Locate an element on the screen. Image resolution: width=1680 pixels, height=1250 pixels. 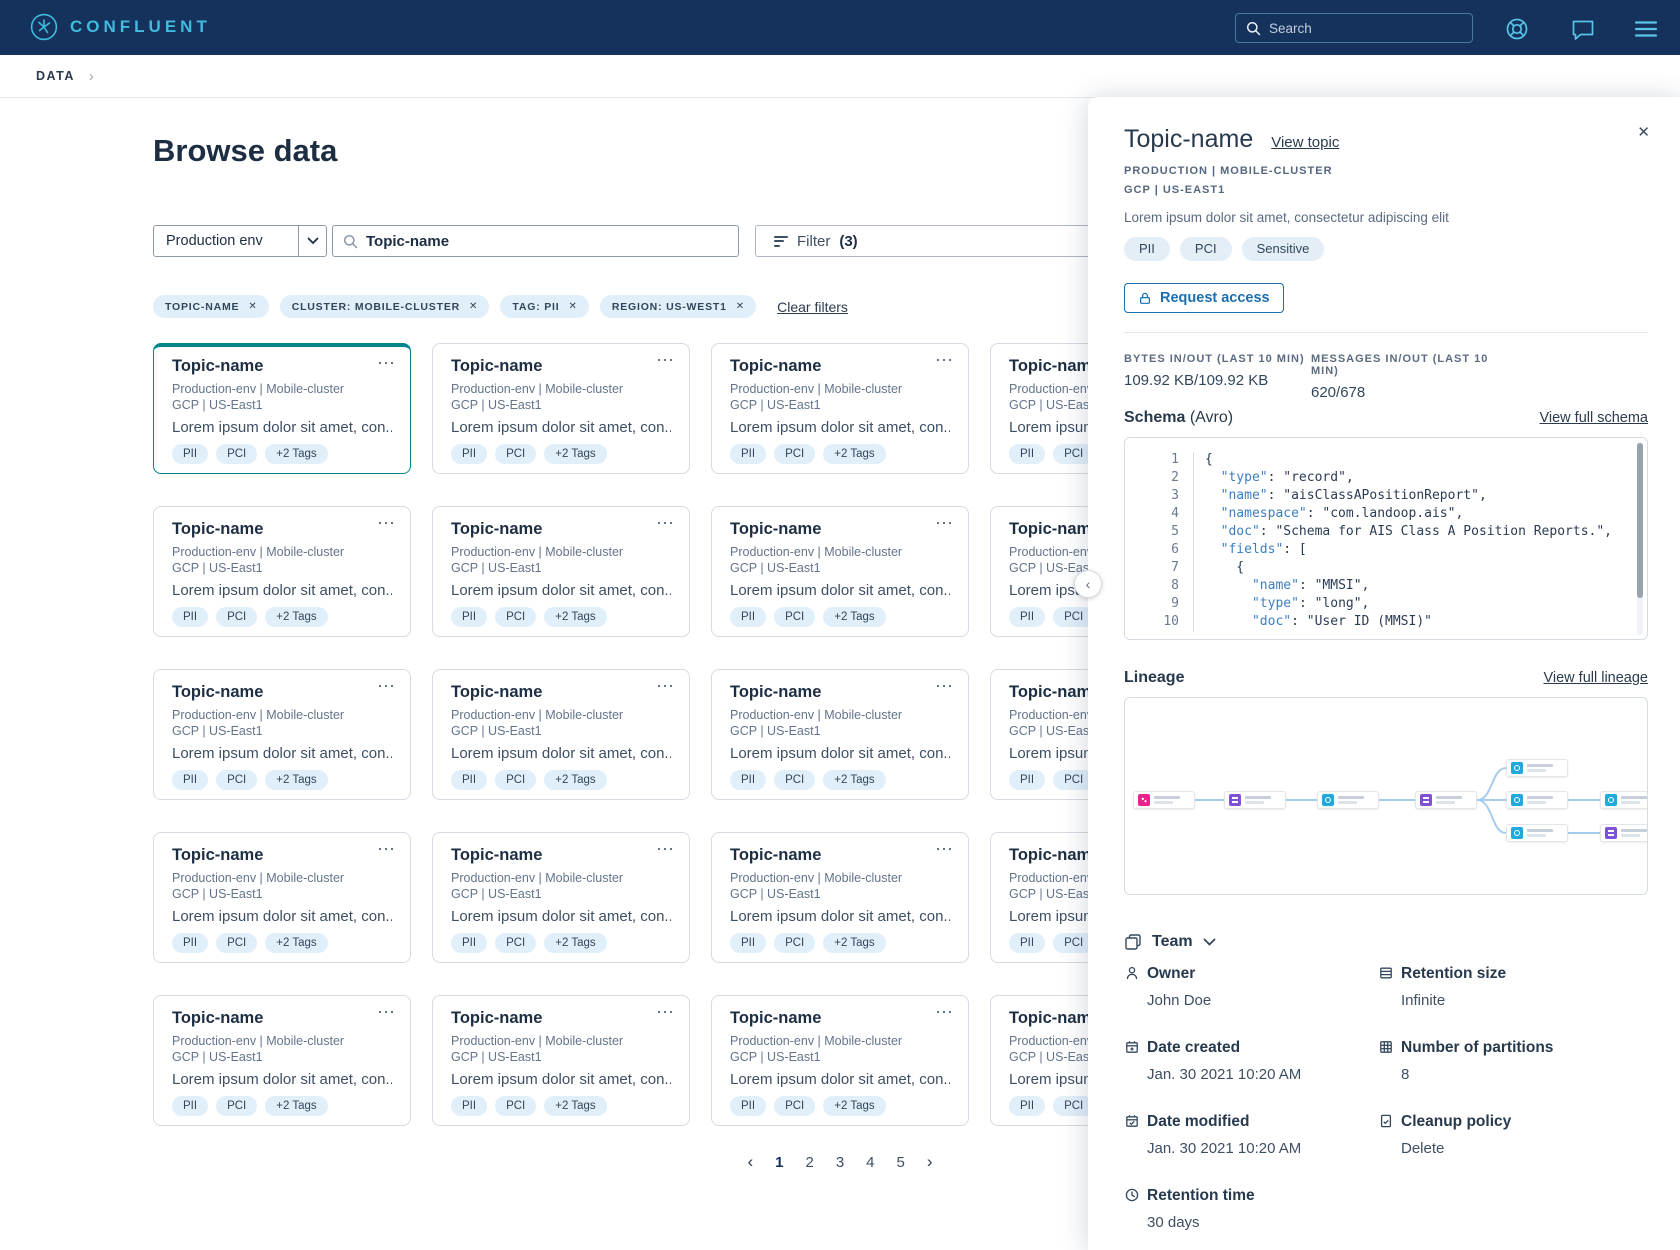
scrollbar-thumb is located at coordinates (1640, 520).